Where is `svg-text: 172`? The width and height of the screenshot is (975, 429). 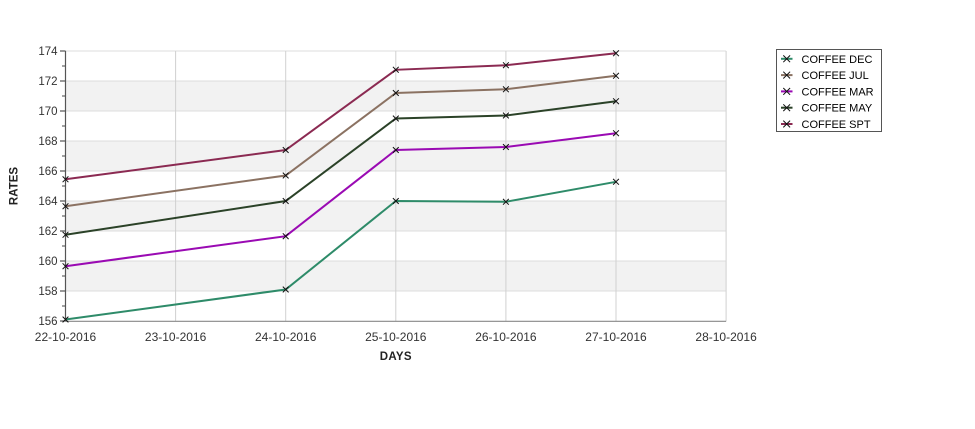
svg-text: 172 is located at coordinates (47, 82).